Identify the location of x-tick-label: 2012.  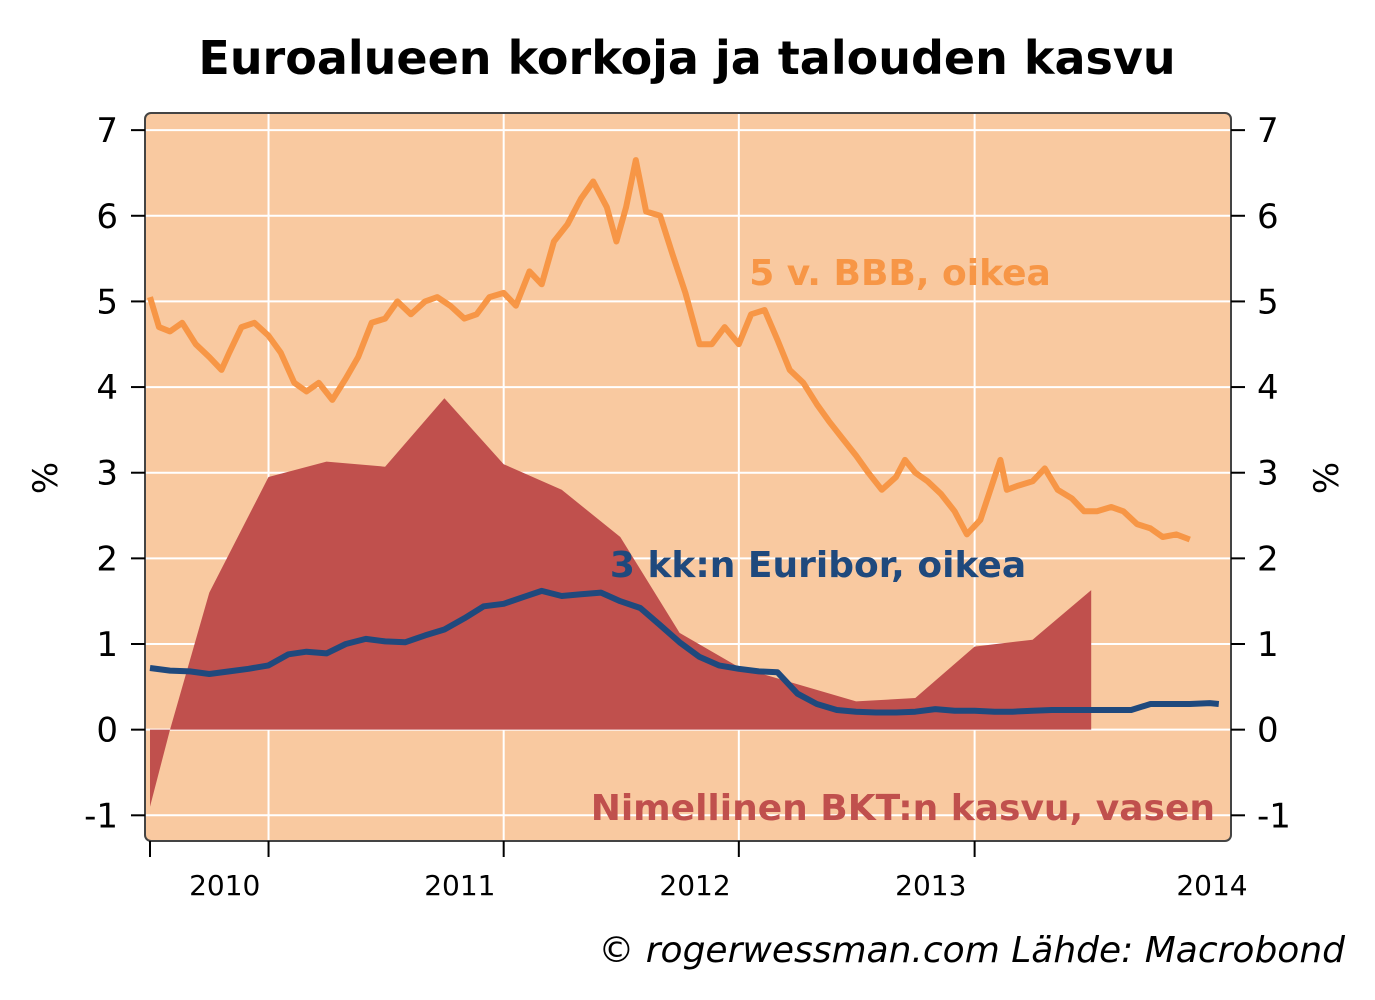
(694, 885).